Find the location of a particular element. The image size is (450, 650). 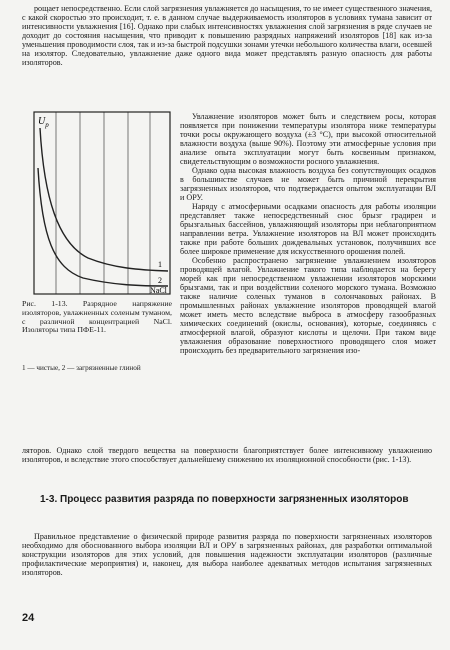

x-label: NaCl is located at coordinates (159, 290).